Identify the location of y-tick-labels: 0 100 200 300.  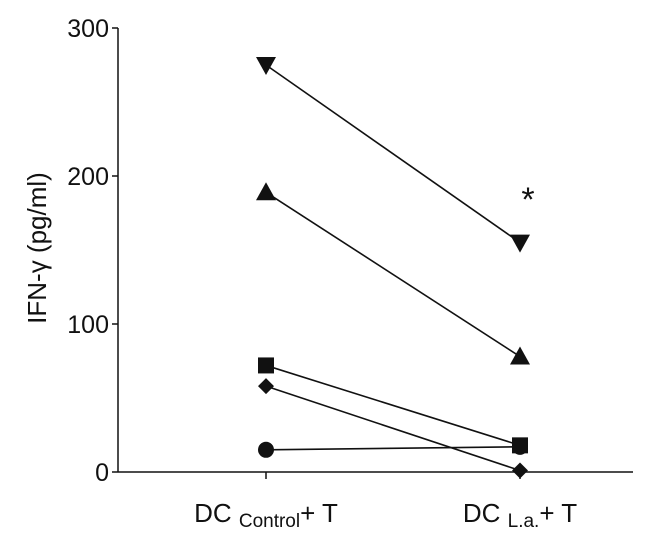
(88, 251).